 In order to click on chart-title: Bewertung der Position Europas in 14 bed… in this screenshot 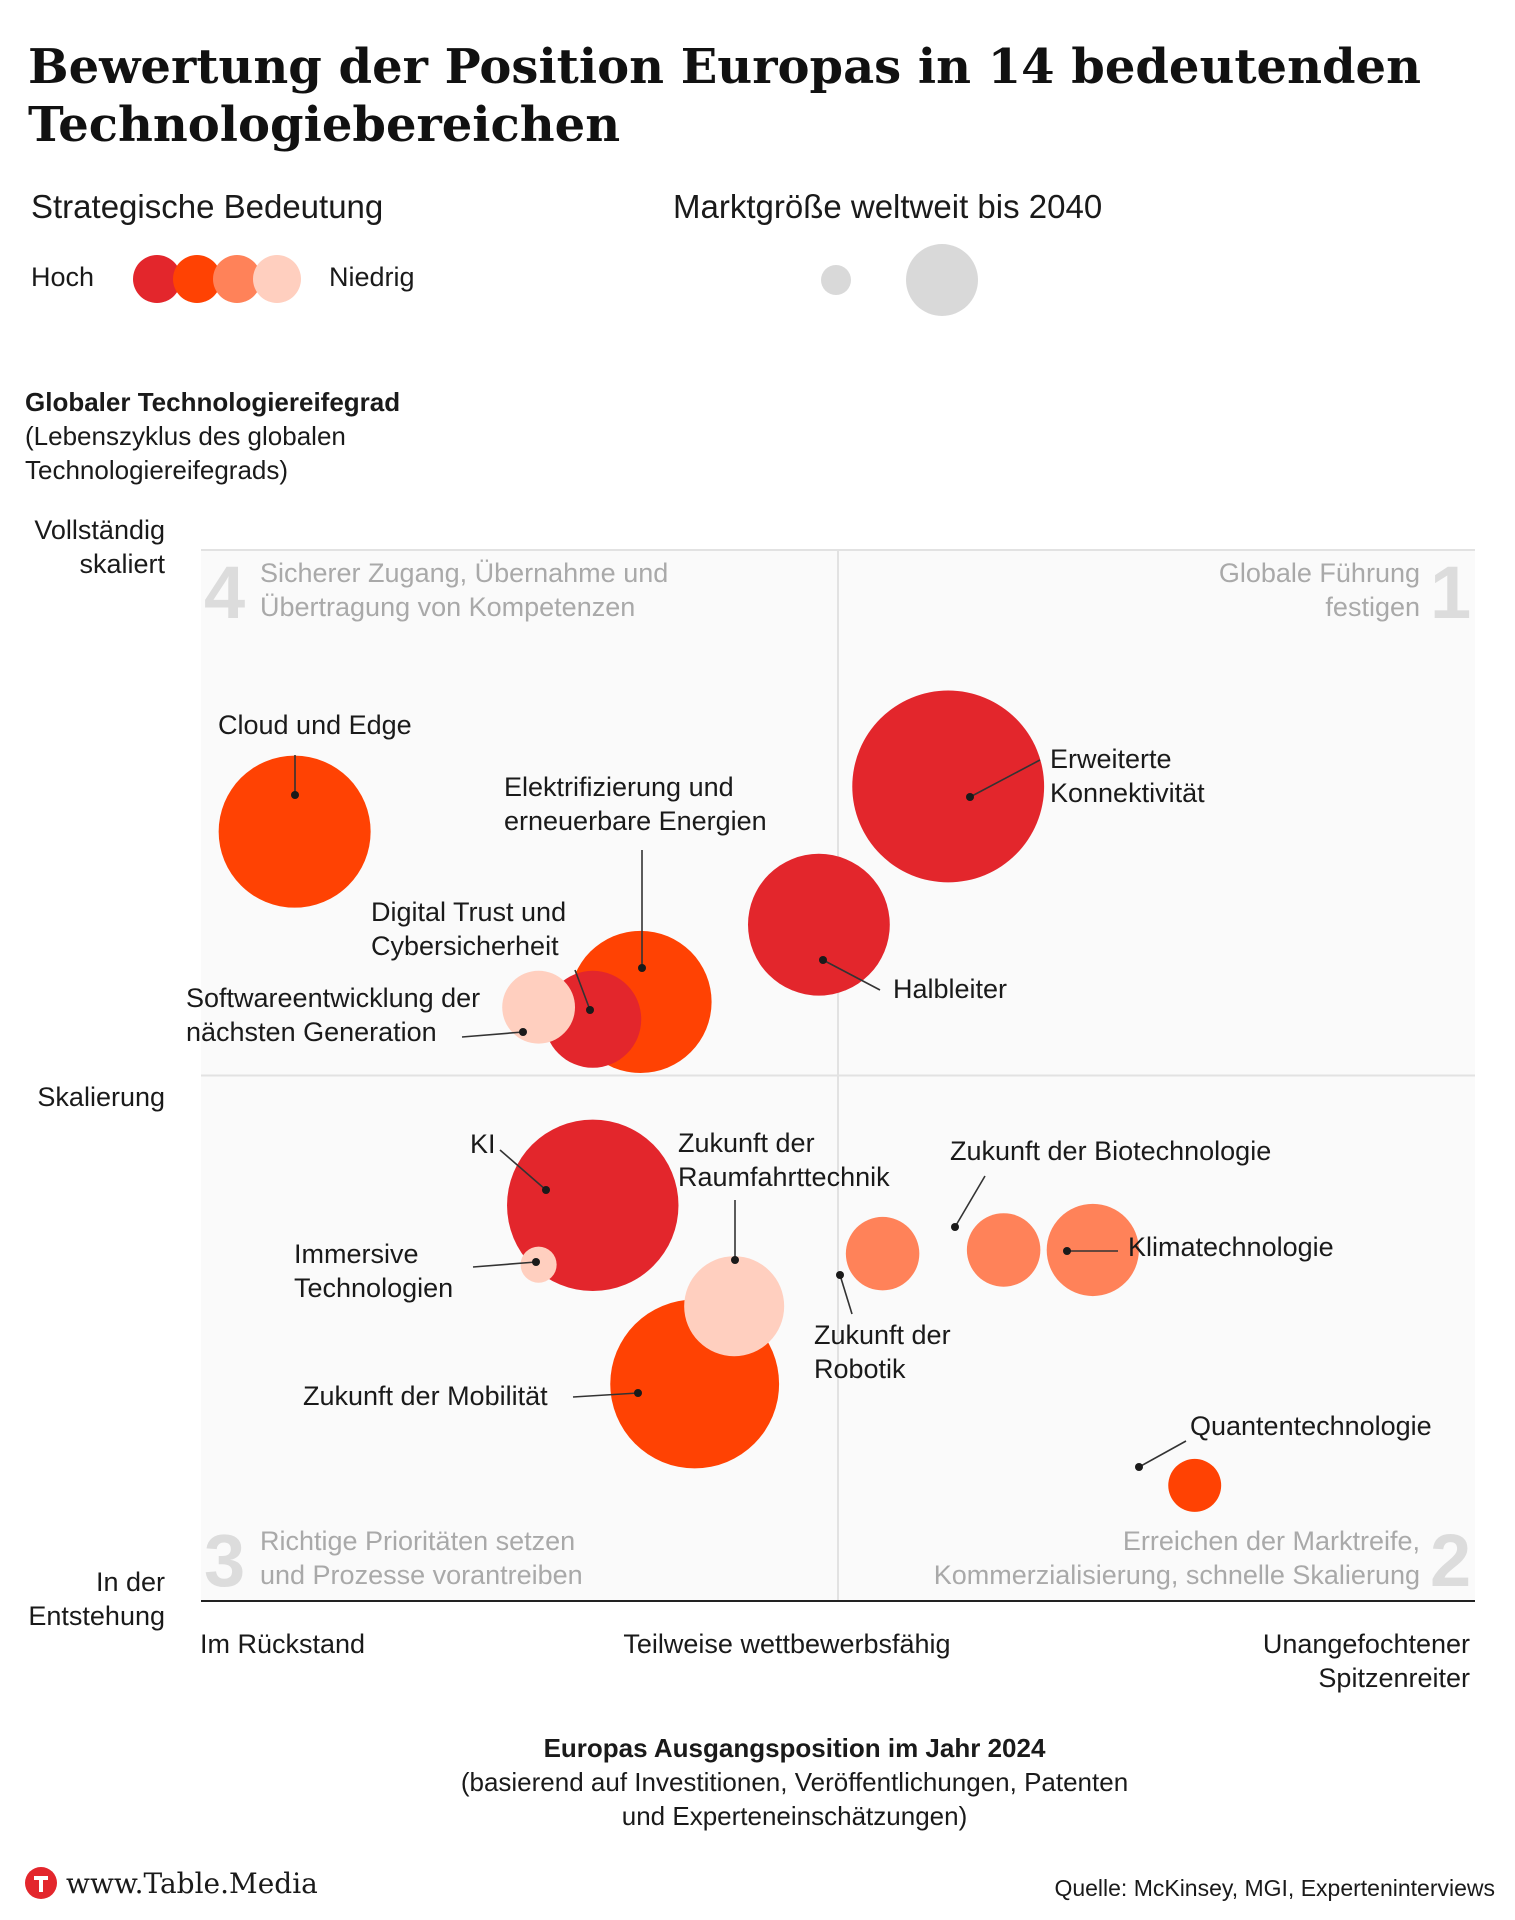, I will do `click(724, 96)`.